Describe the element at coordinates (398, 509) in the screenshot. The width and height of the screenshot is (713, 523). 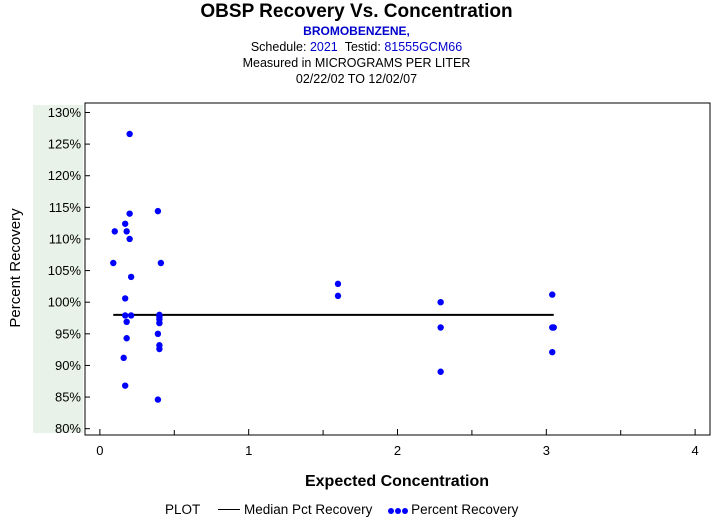
I see `legend-recovery-swatch` at that location.